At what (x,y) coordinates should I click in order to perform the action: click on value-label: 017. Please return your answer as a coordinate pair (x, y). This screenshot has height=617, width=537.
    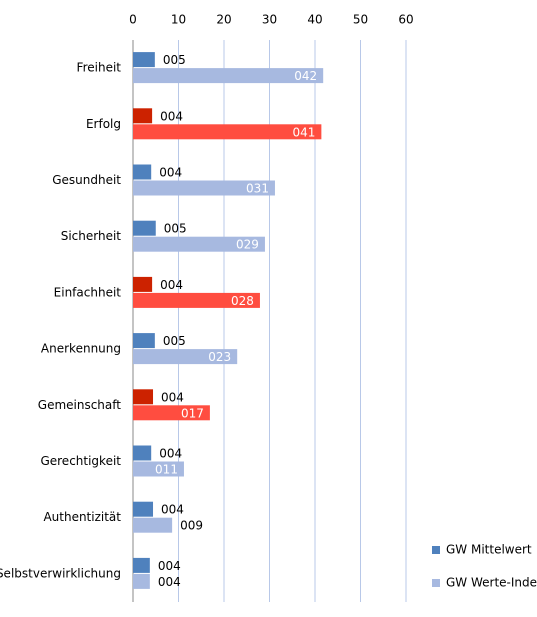
    Looking at the image, I should click on (192, 413).